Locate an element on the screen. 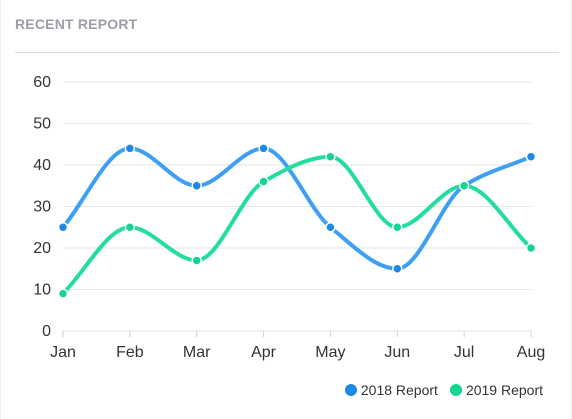 This screenshot has height=419, width=572. legend-dot-2019 is located at coordinates (455, 390).